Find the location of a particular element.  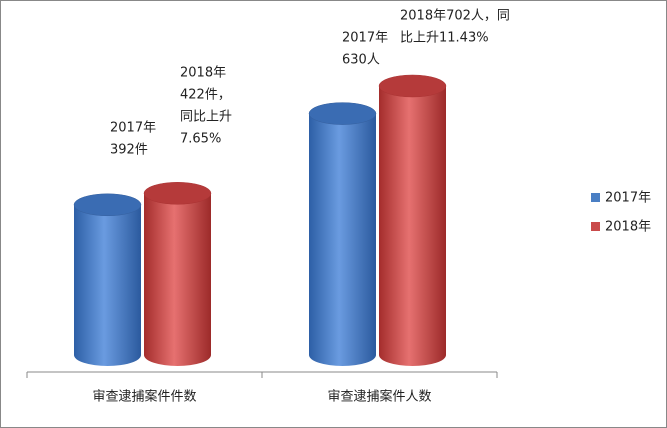

legend-label: 2018年 is located at coordinates (628, 227).